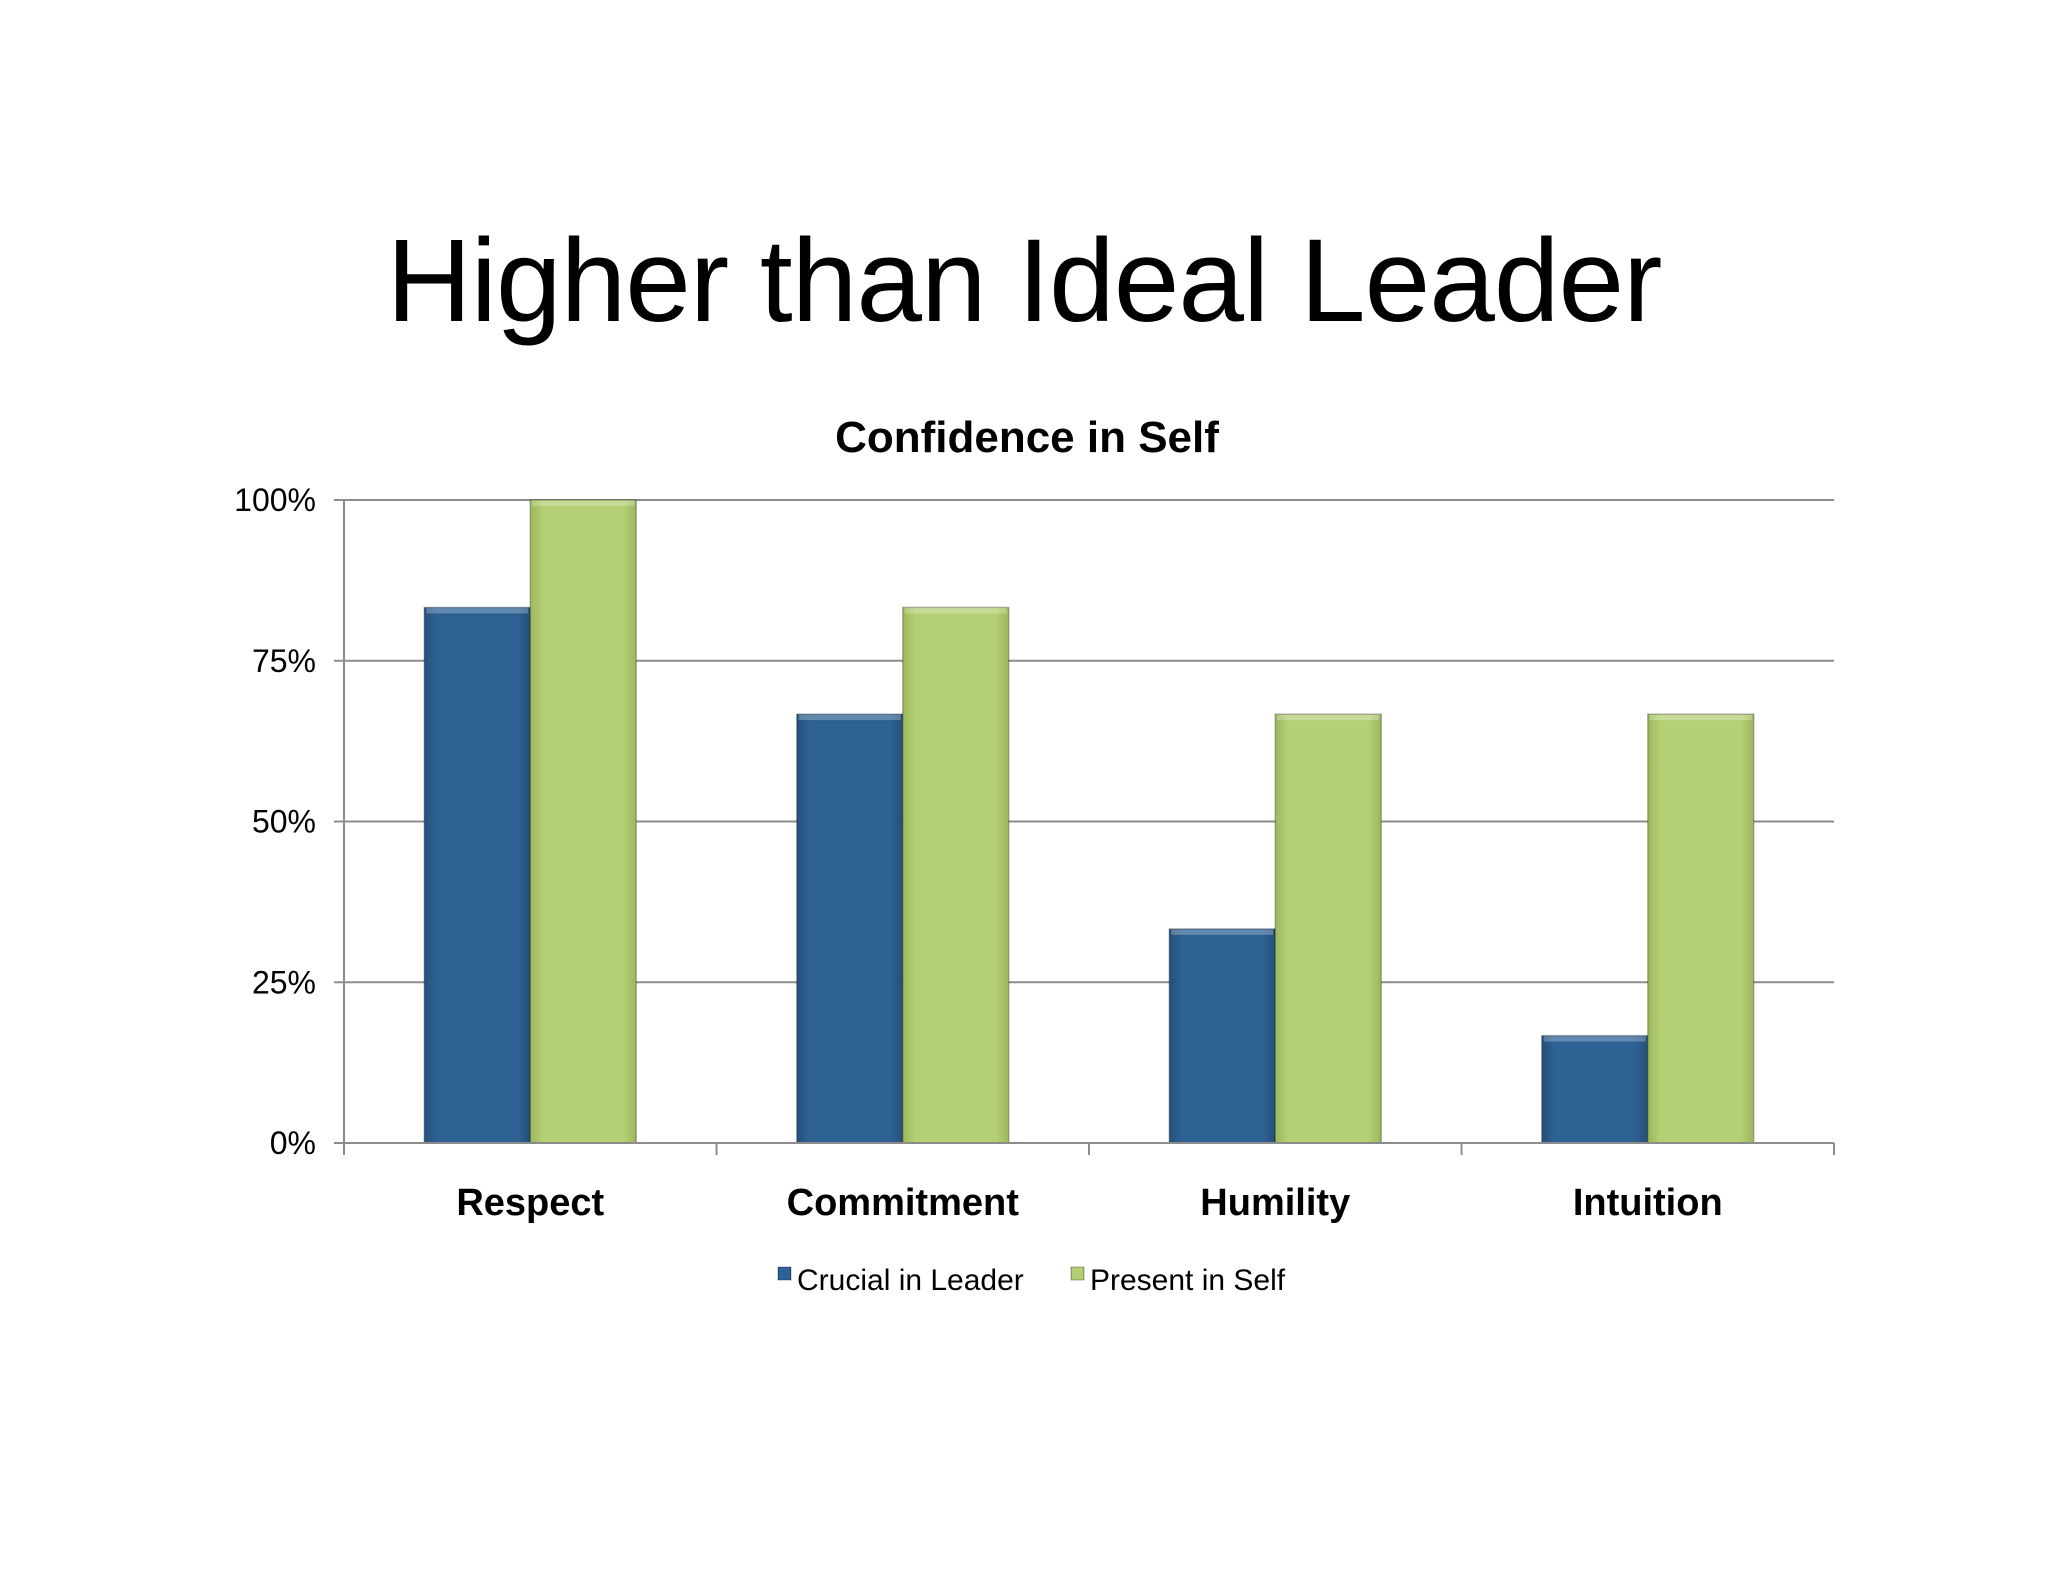  What do you see at coordinates (1089, 1203) in the screenshot?
I see `x-axis-categories: Respect Commitment Humility Intuition` at bounding box center [1089, 1203].